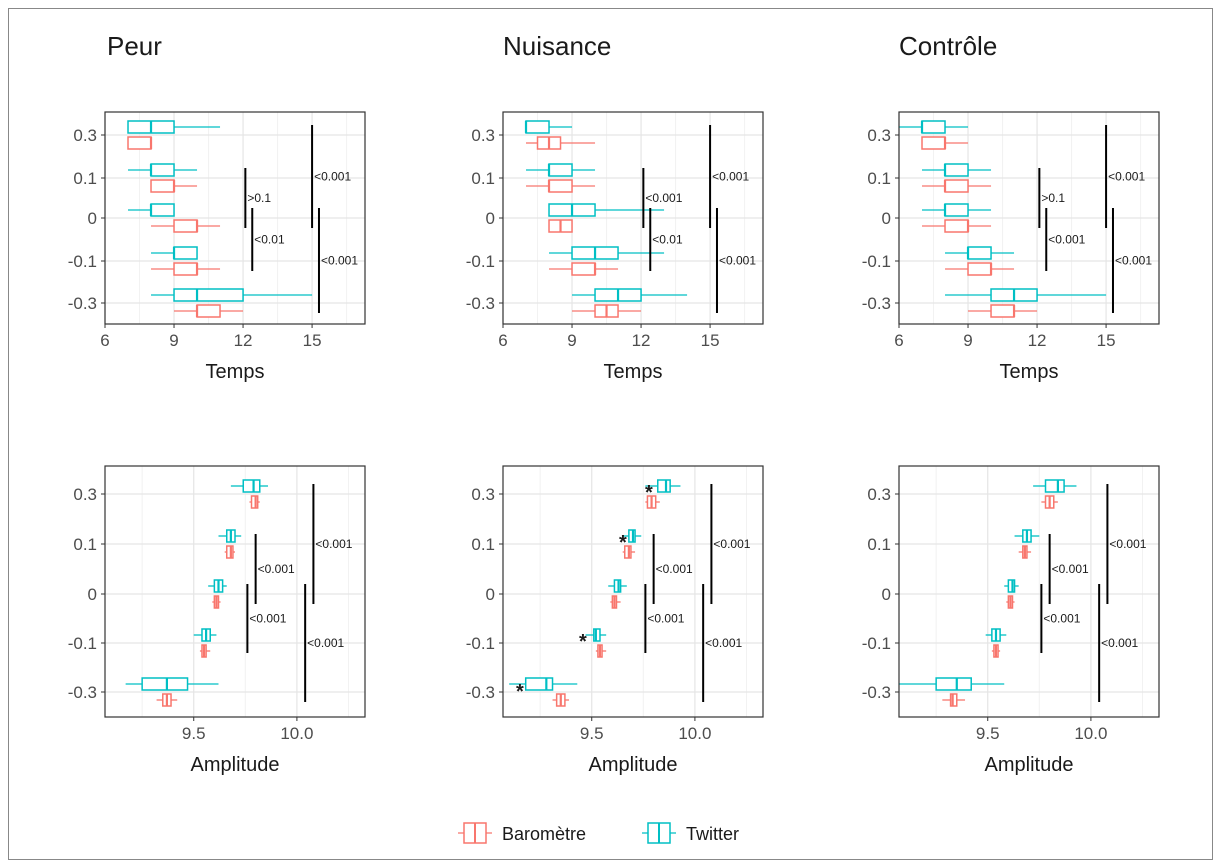 This screenshot has width=1215, height=862. Describe the element at coordinates (667, 240) in the screenshot. I see `p-value-label: <0.01` at that location.